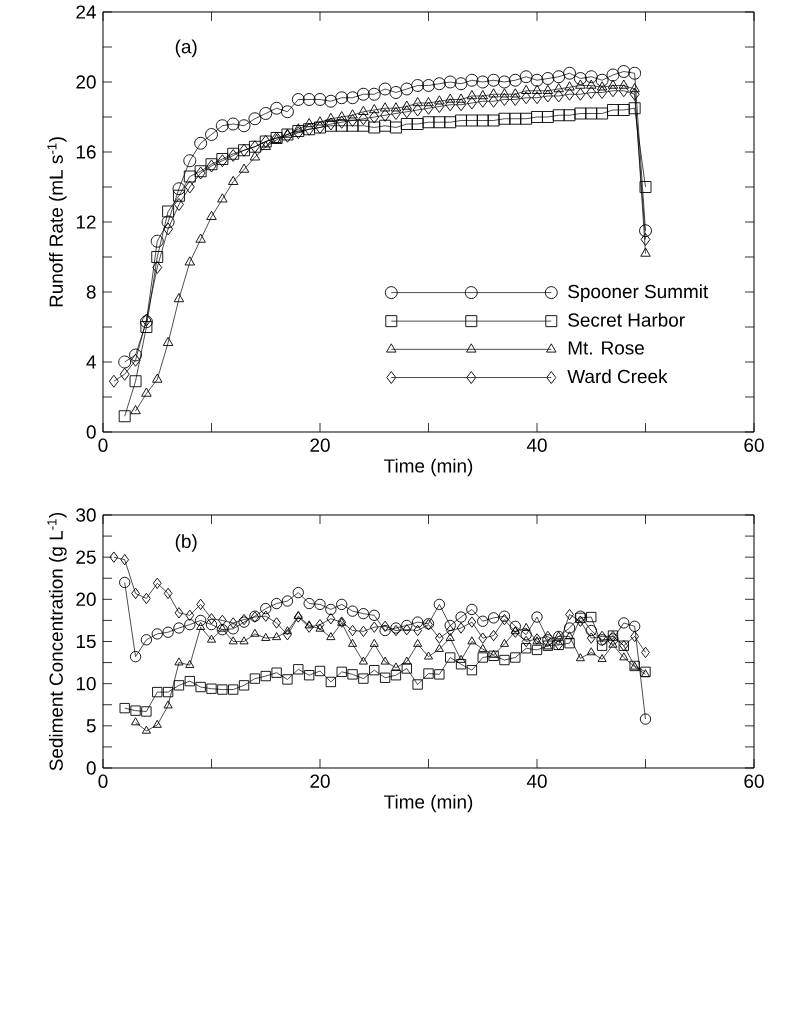 This screenshot has width=789, height=1009. What do you see at coordinates (186, 48) in the screenshot?
I see `annotation: (a)` at bounding box center [186, 48].